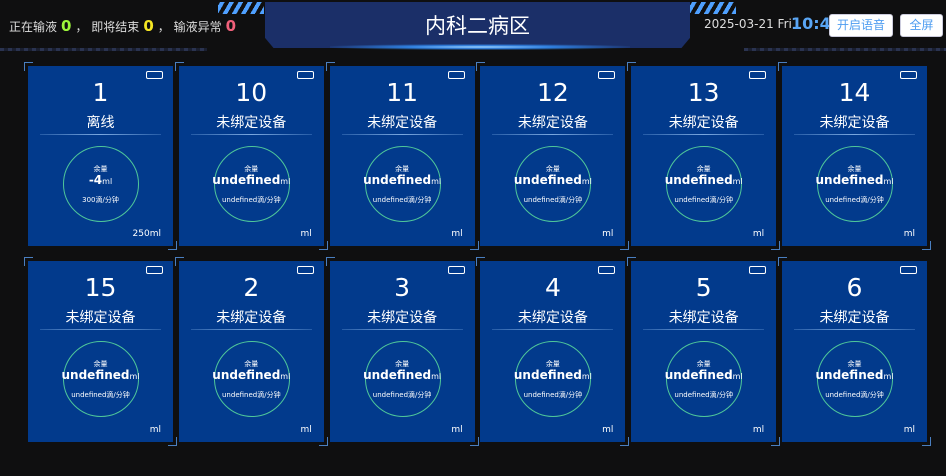  I want to click on stat-label-abnormal: 输液异常, so click(197, 27).